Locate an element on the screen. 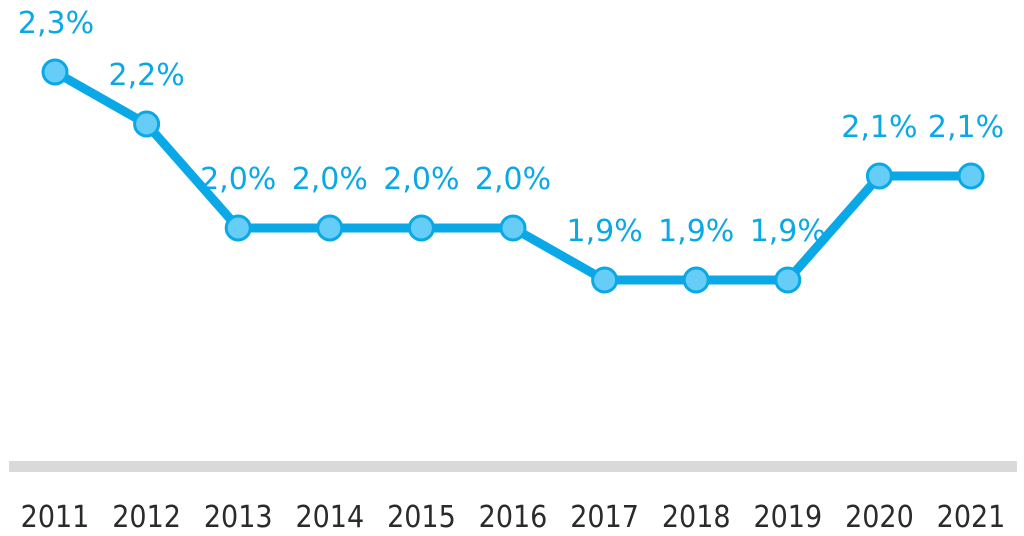  x-tick-2011: 2011 is located at coordinates (55, 517).